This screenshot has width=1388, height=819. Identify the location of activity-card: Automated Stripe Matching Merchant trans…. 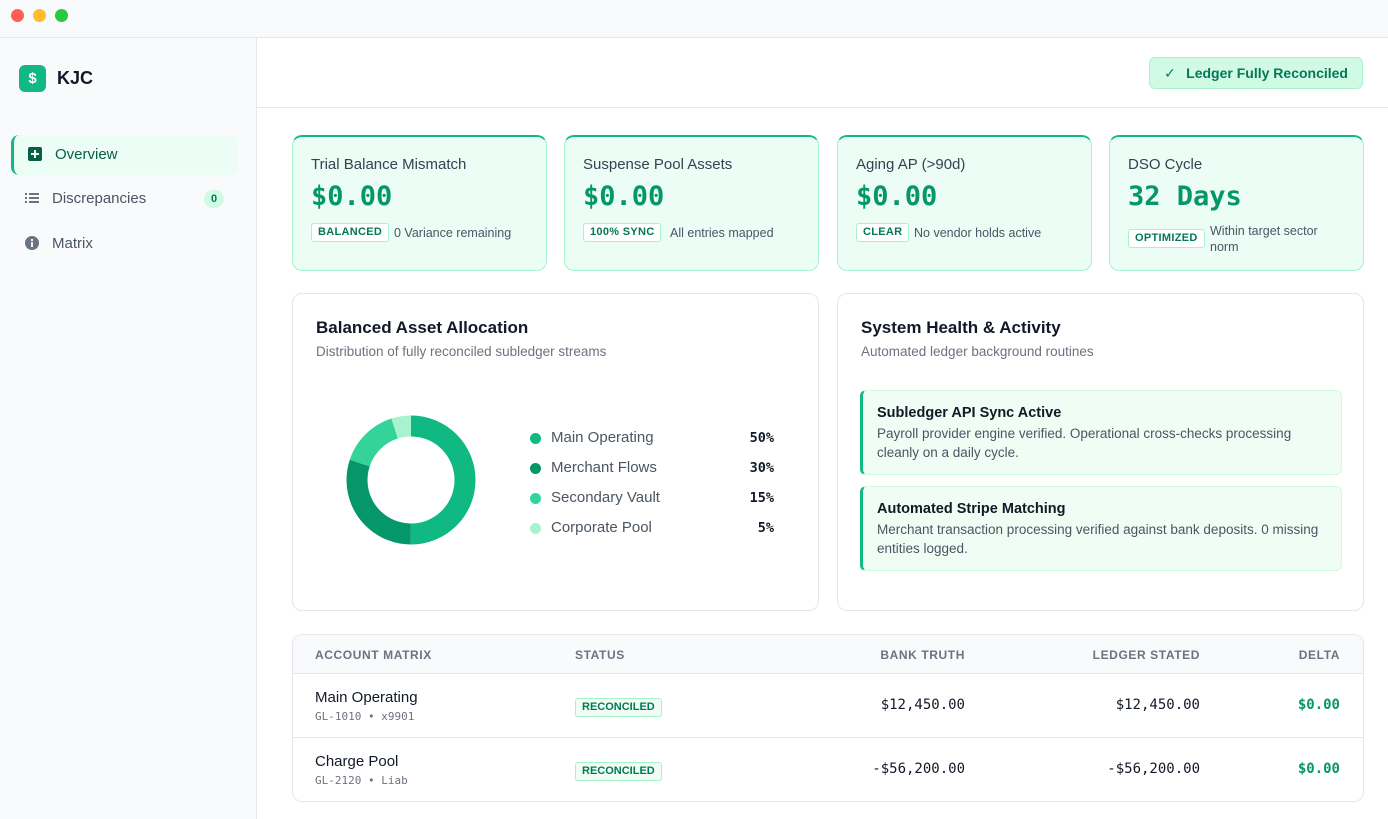
(1101, 528).